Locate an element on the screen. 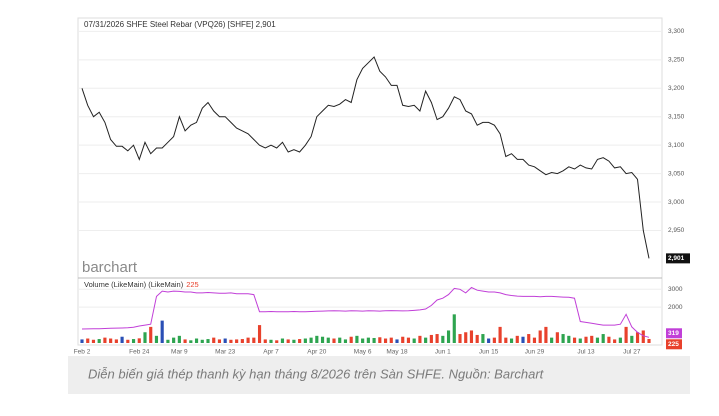 This screenshot has height=416, width=719. y-tick-label: 3,150 is located at coordinates (676, 116).